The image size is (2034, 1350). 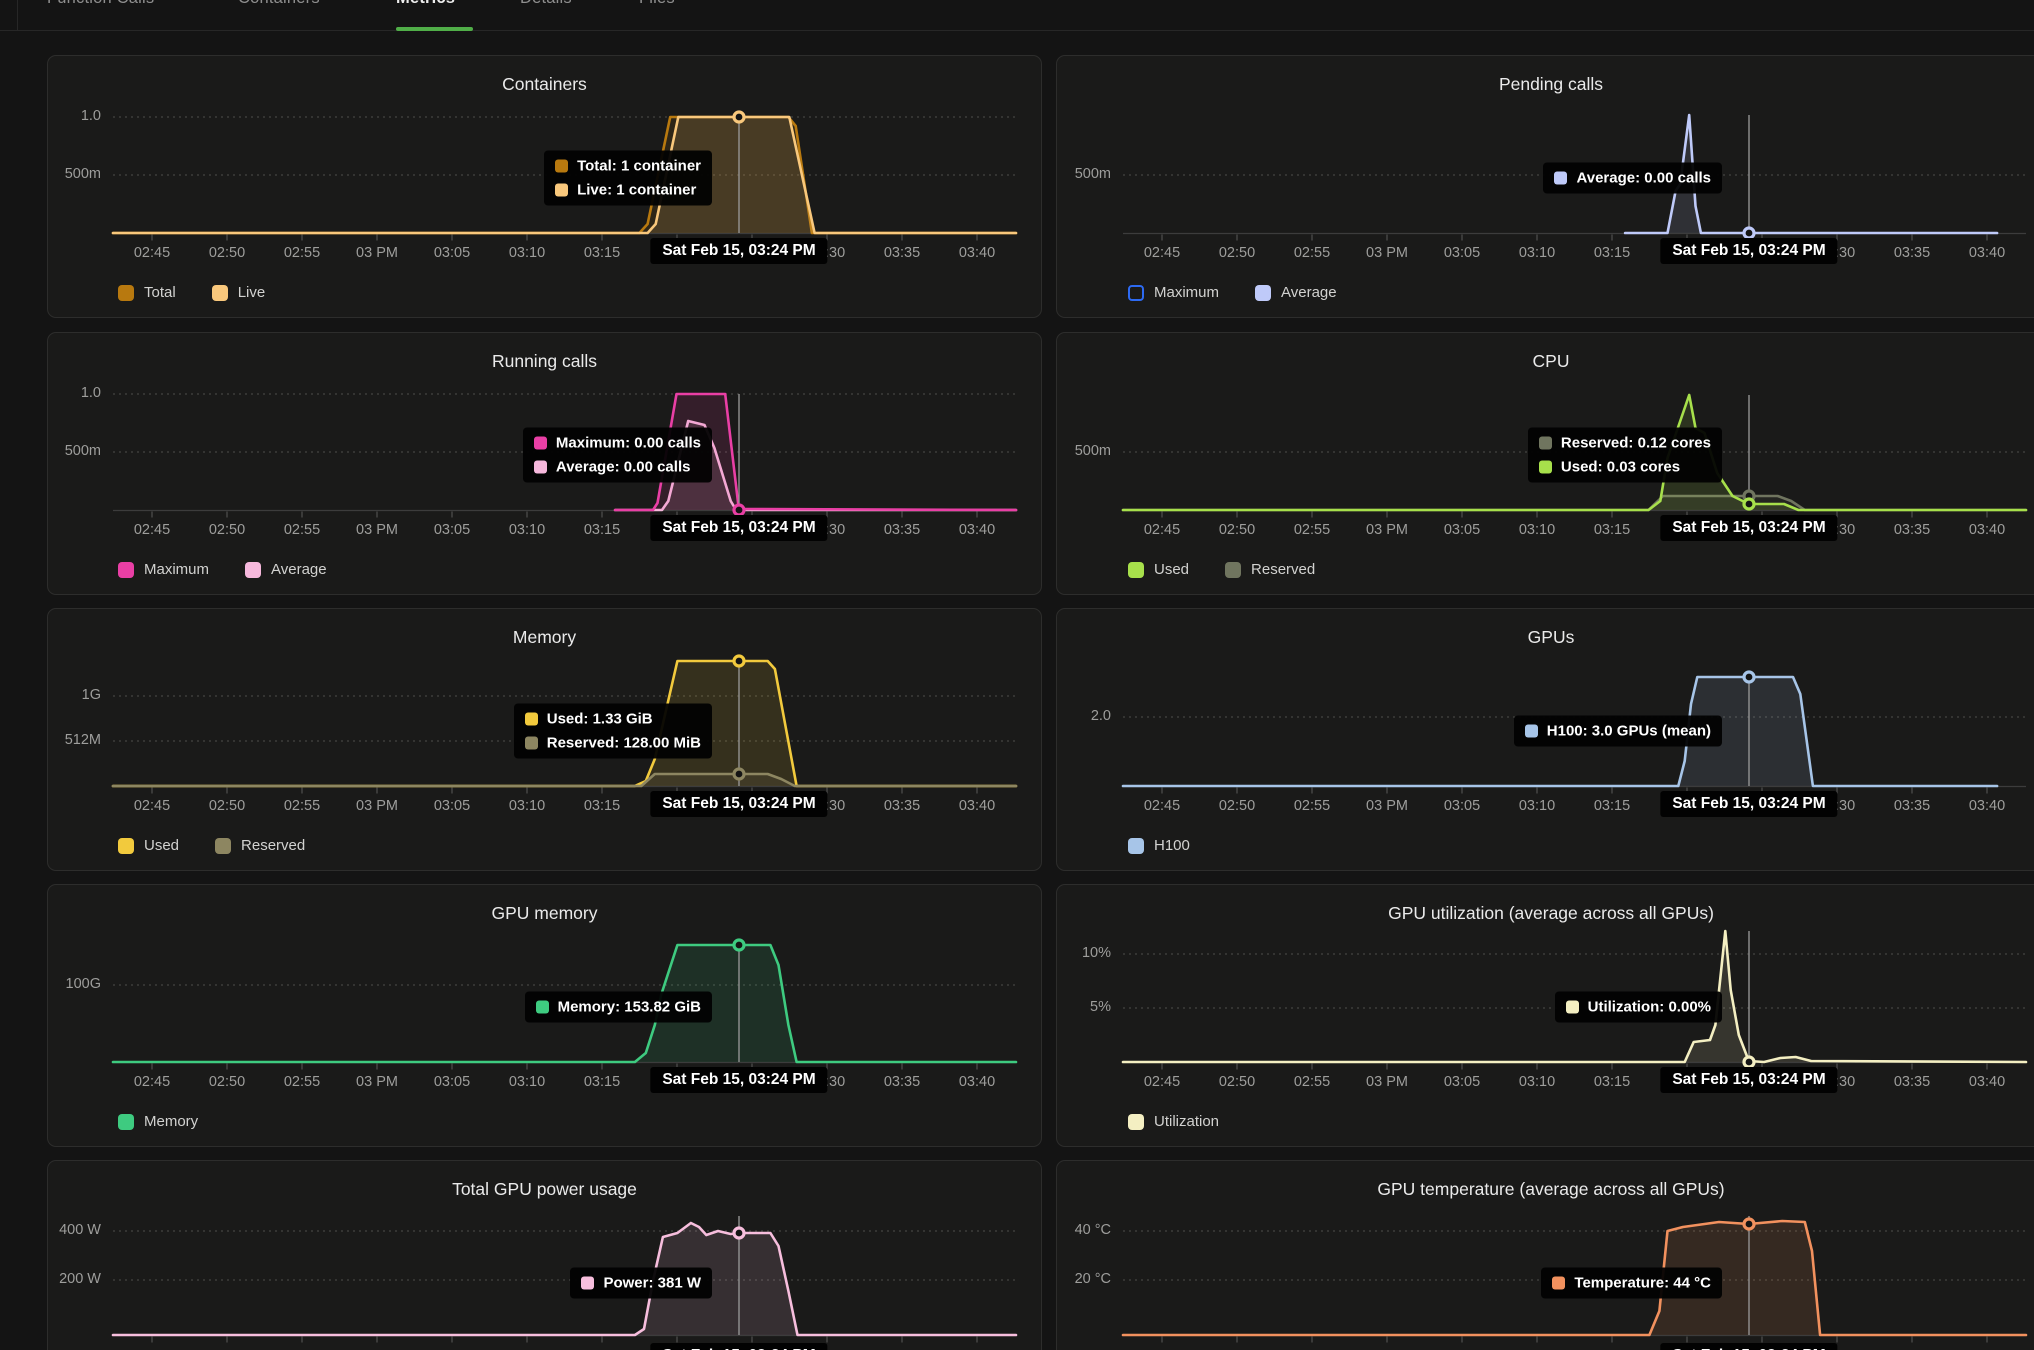 I want to click on y-tick-label: 10%, so click(x=1096, y=953).